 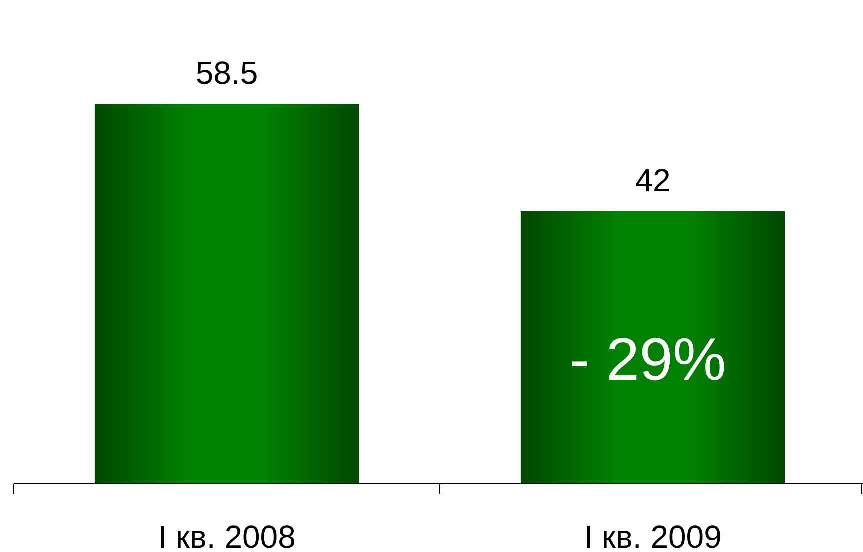 What do you see at coordinates (227, 73) in the screenshot?
I see `data-label: 58.5` at bounding box center [227, 73].